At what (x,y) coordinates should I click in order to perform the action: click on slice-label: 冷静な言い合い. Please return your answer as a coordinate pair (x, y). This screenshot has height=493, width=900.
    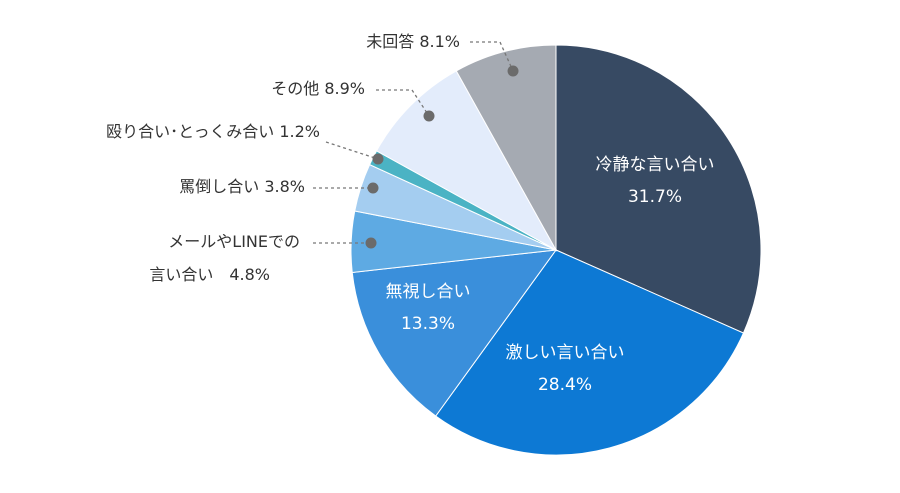
    Looking at the image, I should click on (655, 165).